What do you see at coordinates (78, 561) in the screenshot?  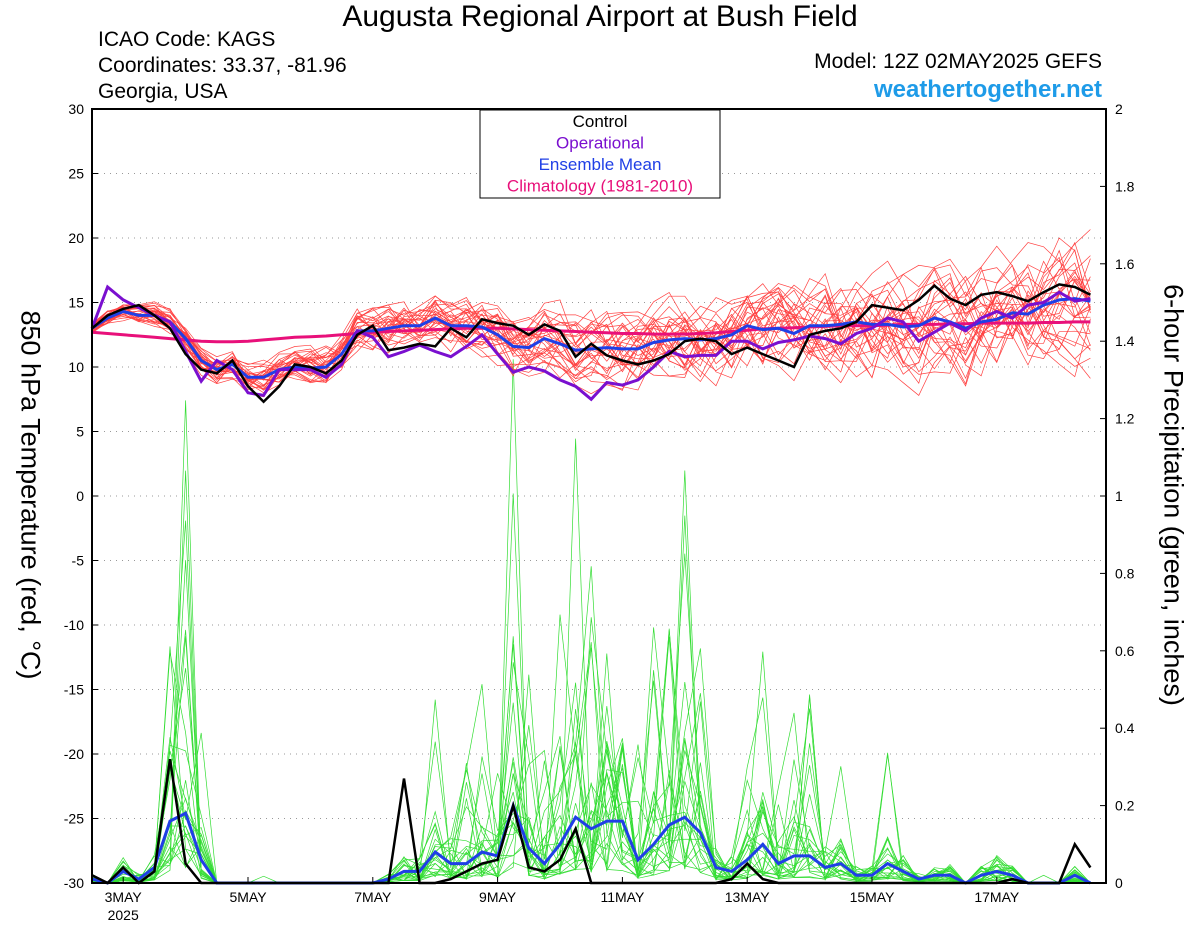 I see `y-tick-label: -5` at bounding box center [78, 561].